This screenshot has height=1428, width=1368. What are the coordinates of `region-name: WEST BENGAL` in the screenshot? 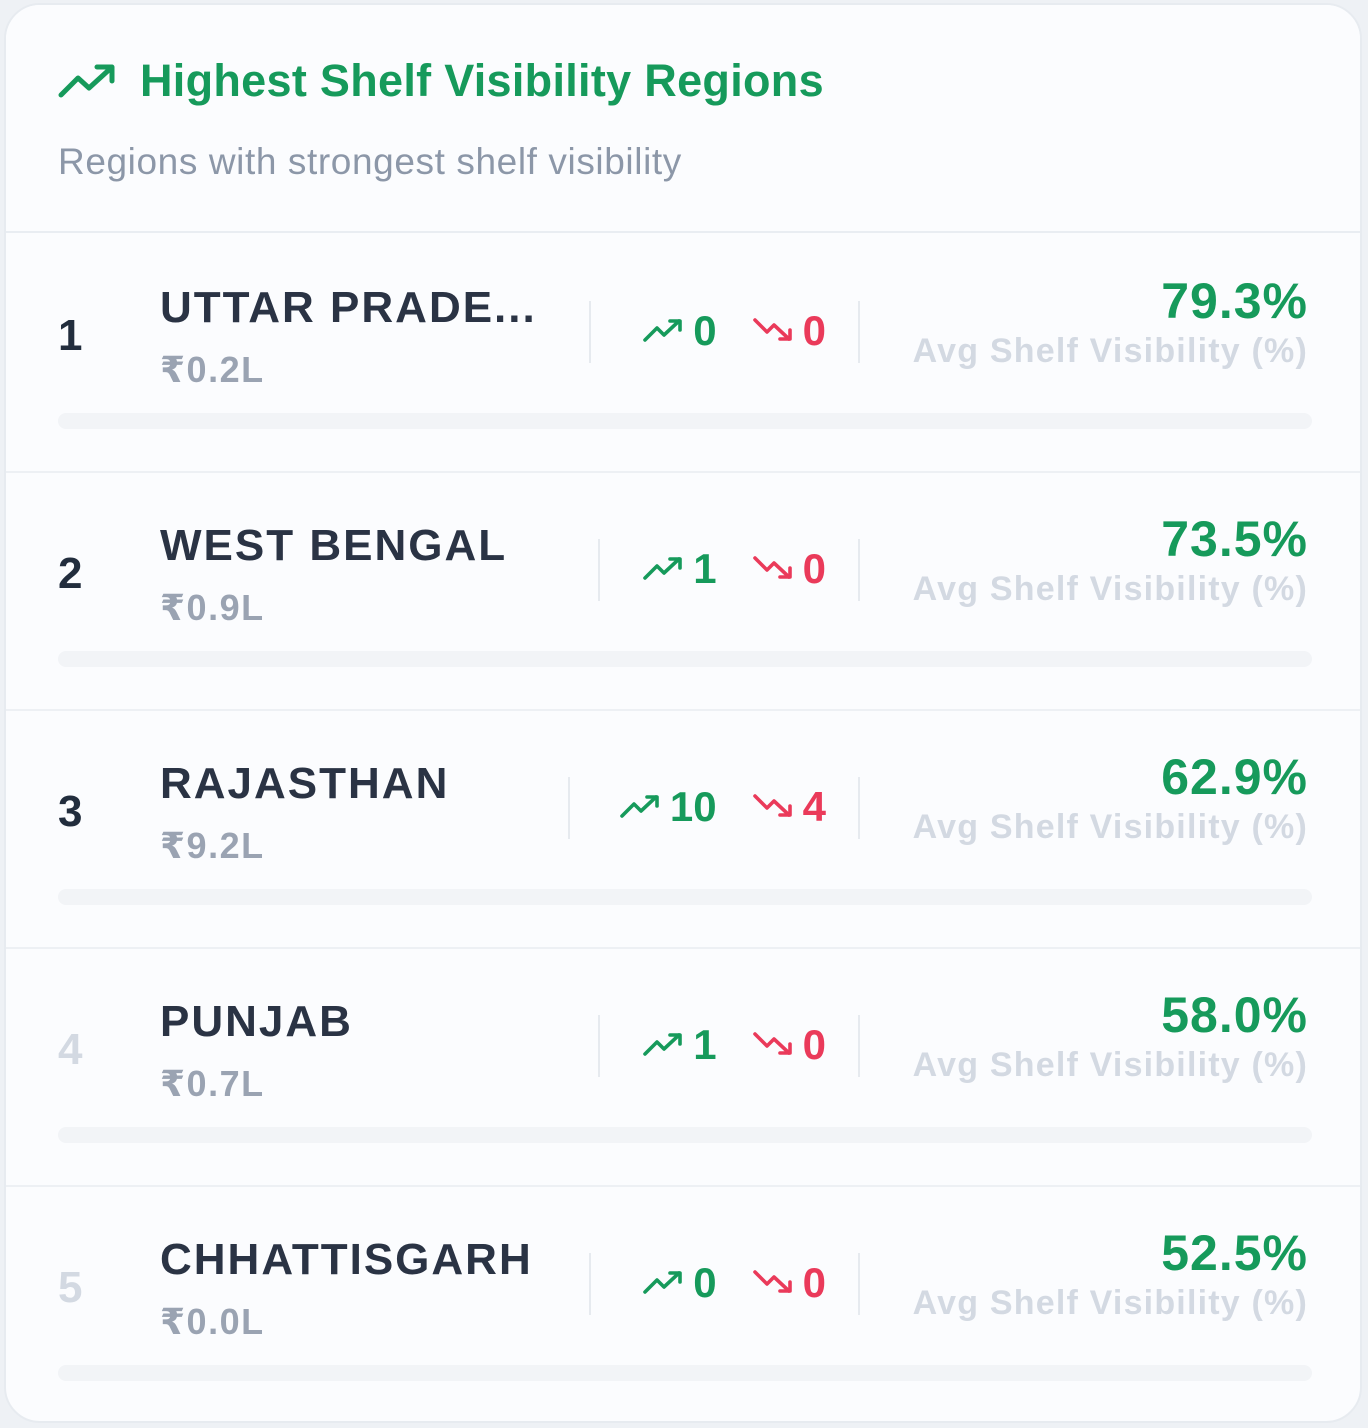 It's located at (334, 545).